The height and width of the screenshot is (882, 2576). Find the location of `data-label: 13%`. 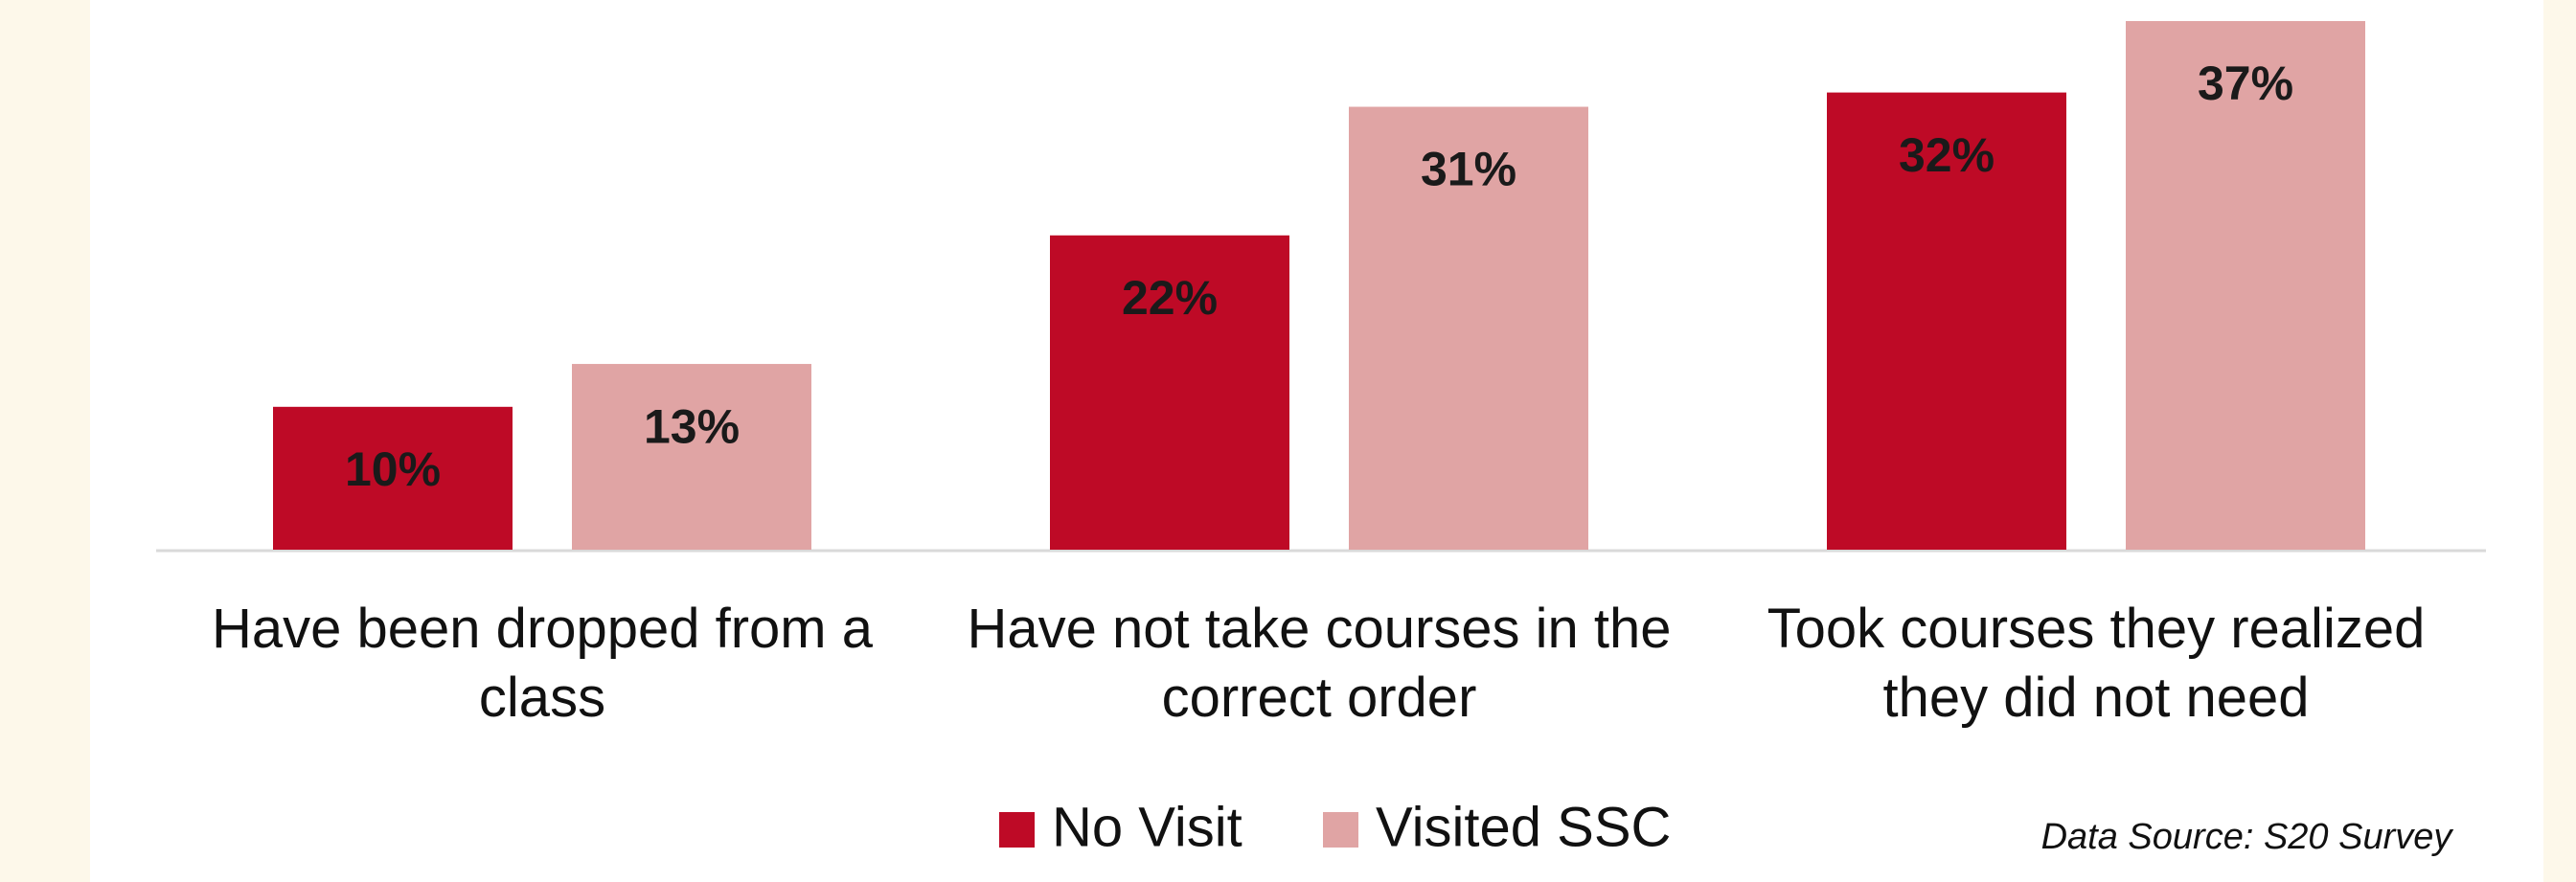

data-label: 13% is located at coordinates (692, 426).